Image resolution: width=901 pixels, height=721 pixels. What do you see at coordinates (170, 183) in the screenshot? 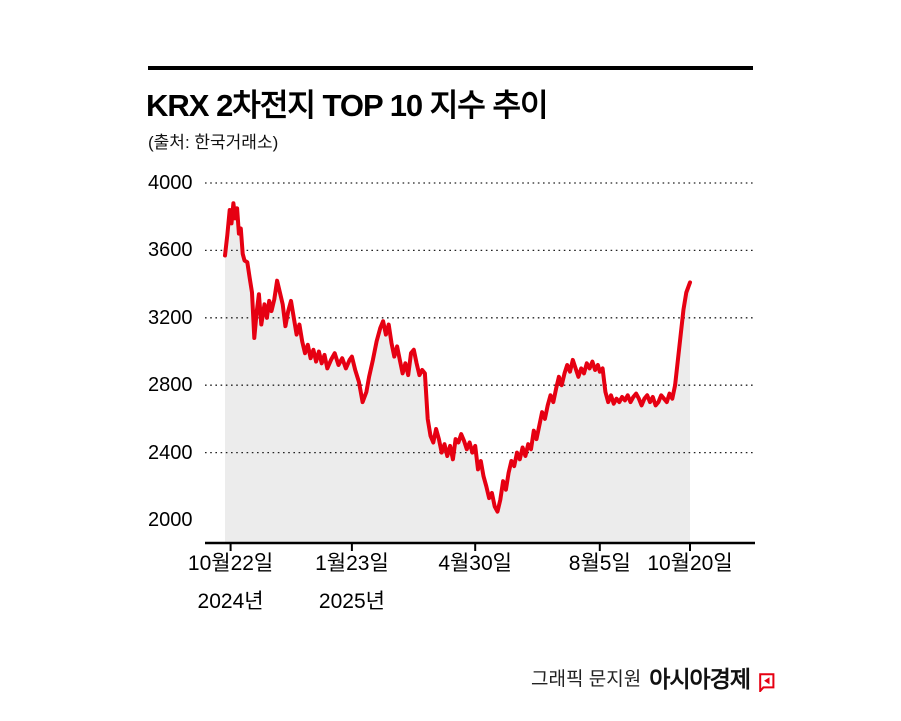
I see `y-tick-label: 4000` at bounding box center [170, 183].